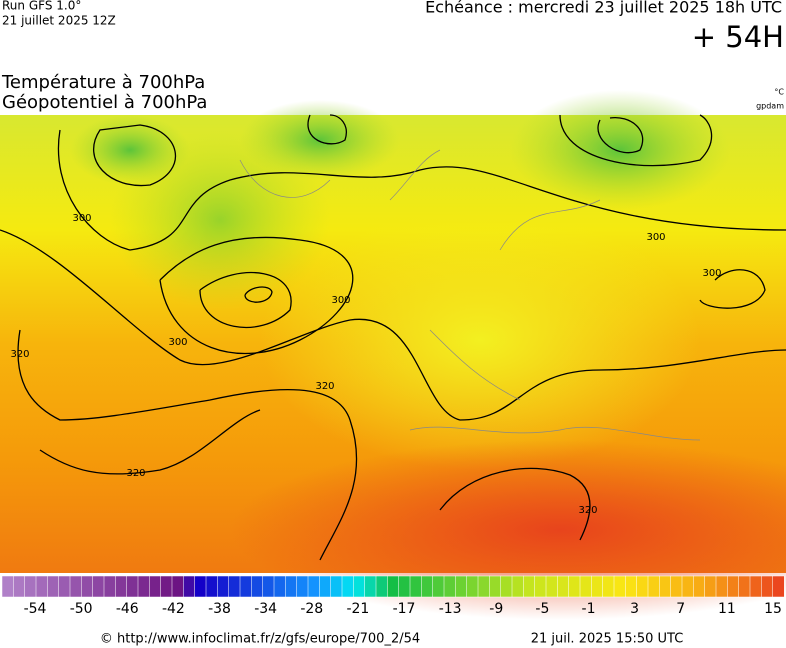  Describe the element at coordinates (738, 37) in the screenshot. I see `lead-time: + 54H` at that location.